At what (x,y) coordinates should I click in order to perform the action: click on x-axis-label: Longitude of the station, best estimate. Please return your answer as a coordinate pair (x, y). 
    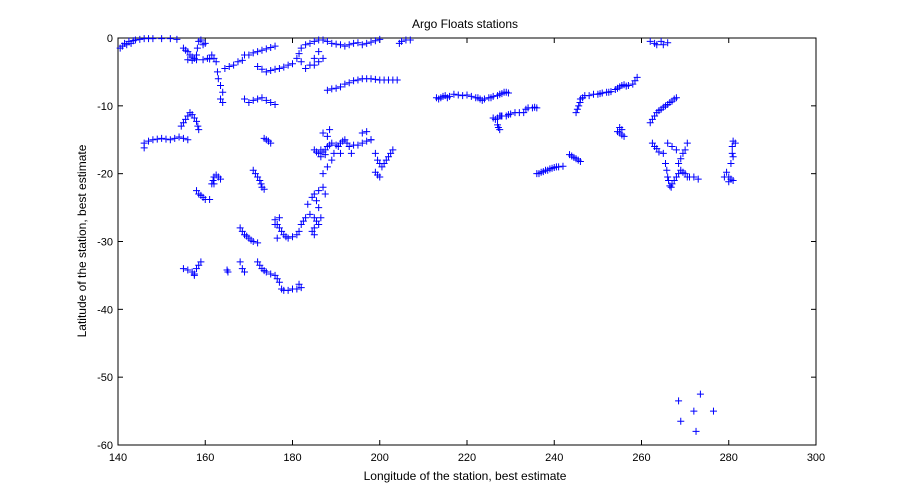
    Looking at the image, I should click on (465, 476).